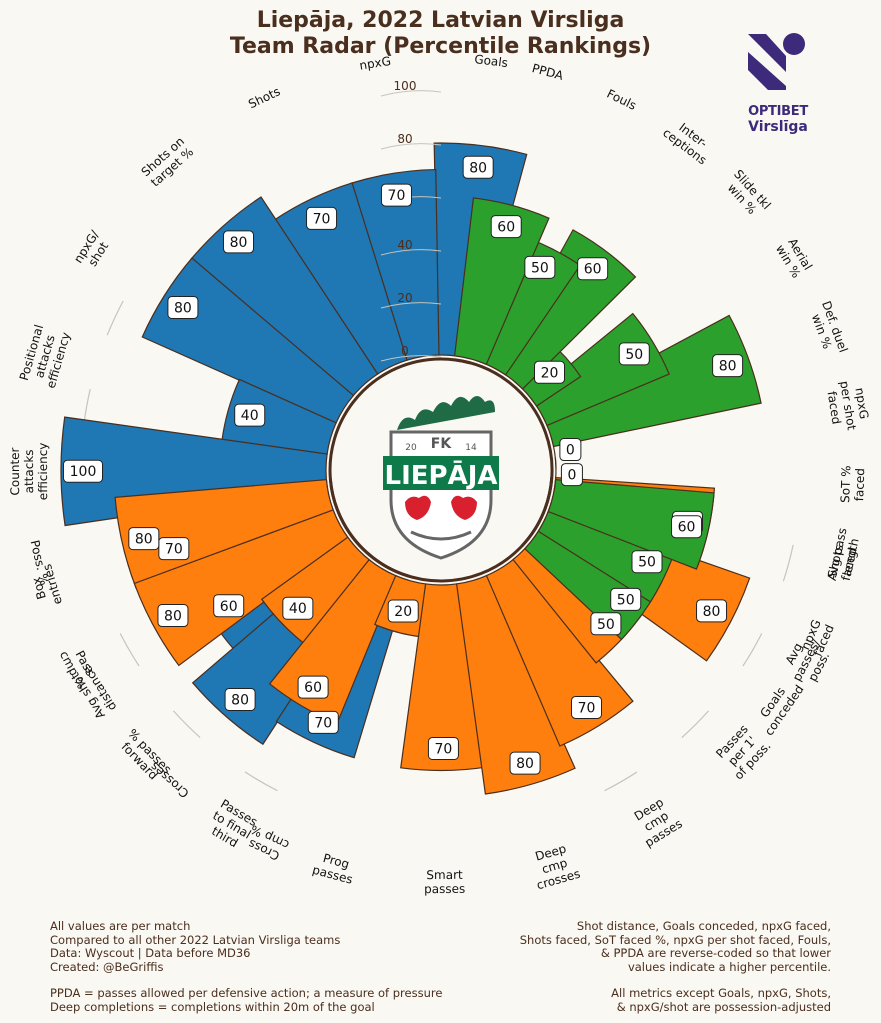 The height and width of the screenshot is (1023, 881). What do you see at coordinates (554, 866) in the screenshot?
I see `category-label-possession-6: Deepcmpcrosses` at bounding box center [554, 866].